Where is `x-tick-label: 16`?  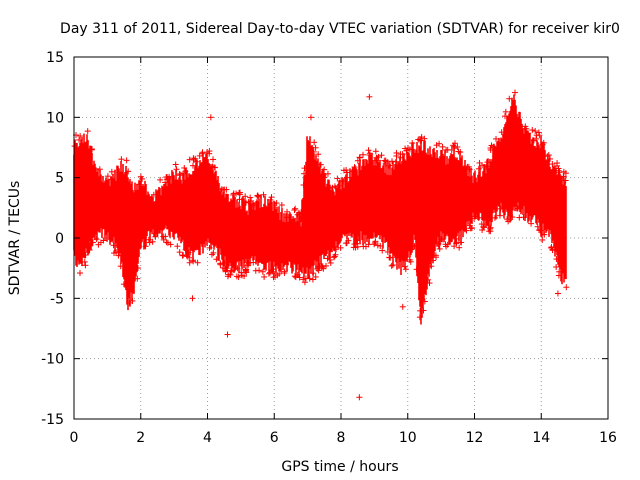 x-tick-label: 16 is located at coordinates (608, 438).